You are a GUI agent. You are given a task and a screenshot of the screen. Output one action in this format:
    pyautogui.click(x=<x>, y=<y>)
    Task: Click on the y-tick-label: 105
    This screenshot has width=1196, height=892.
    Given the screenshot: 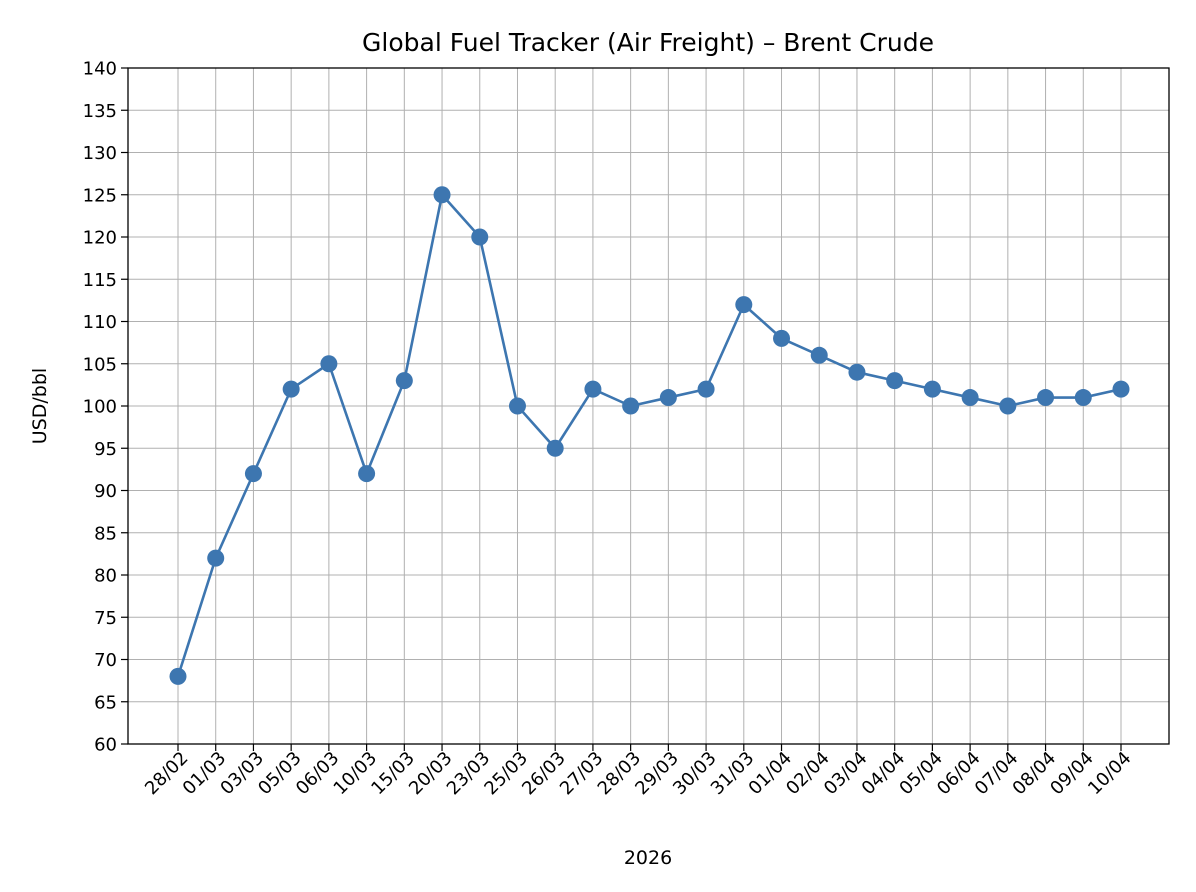 What is the action you would take?
    pyautogui.click(x=100, y=364)
    